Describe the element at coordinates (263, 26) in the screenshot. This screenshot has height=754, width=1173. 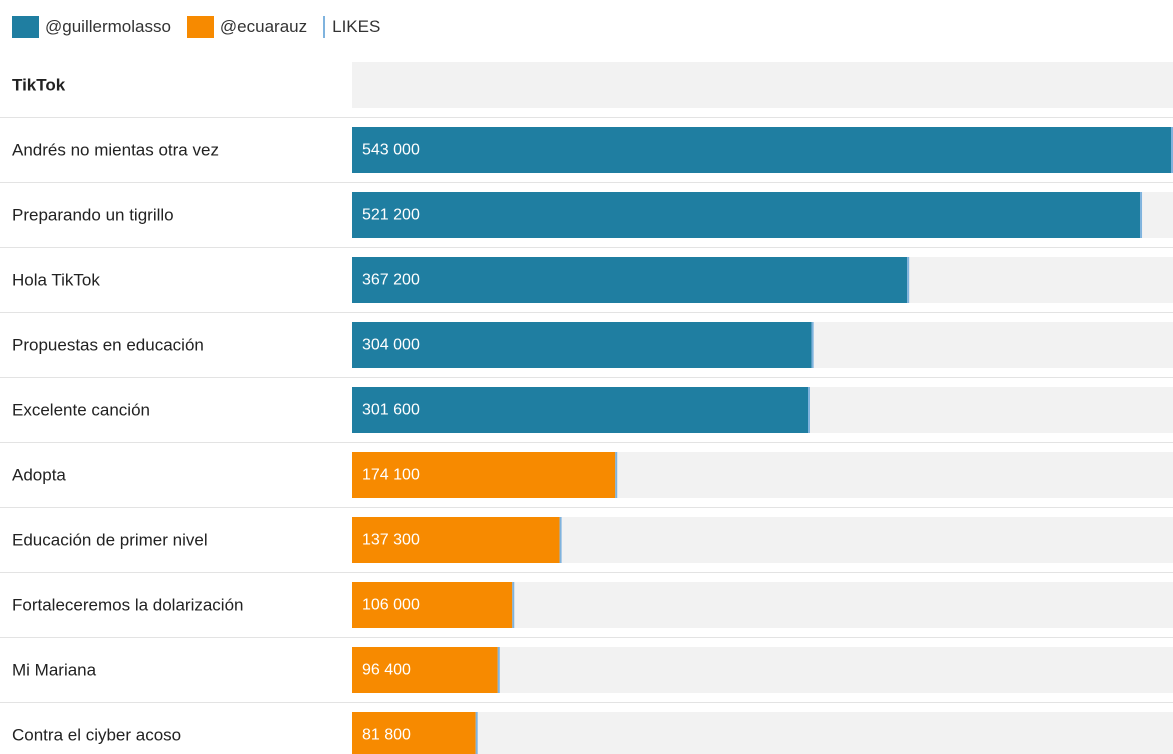
I see `legend-label-ecuarauz: @ecuarauz` at that location.